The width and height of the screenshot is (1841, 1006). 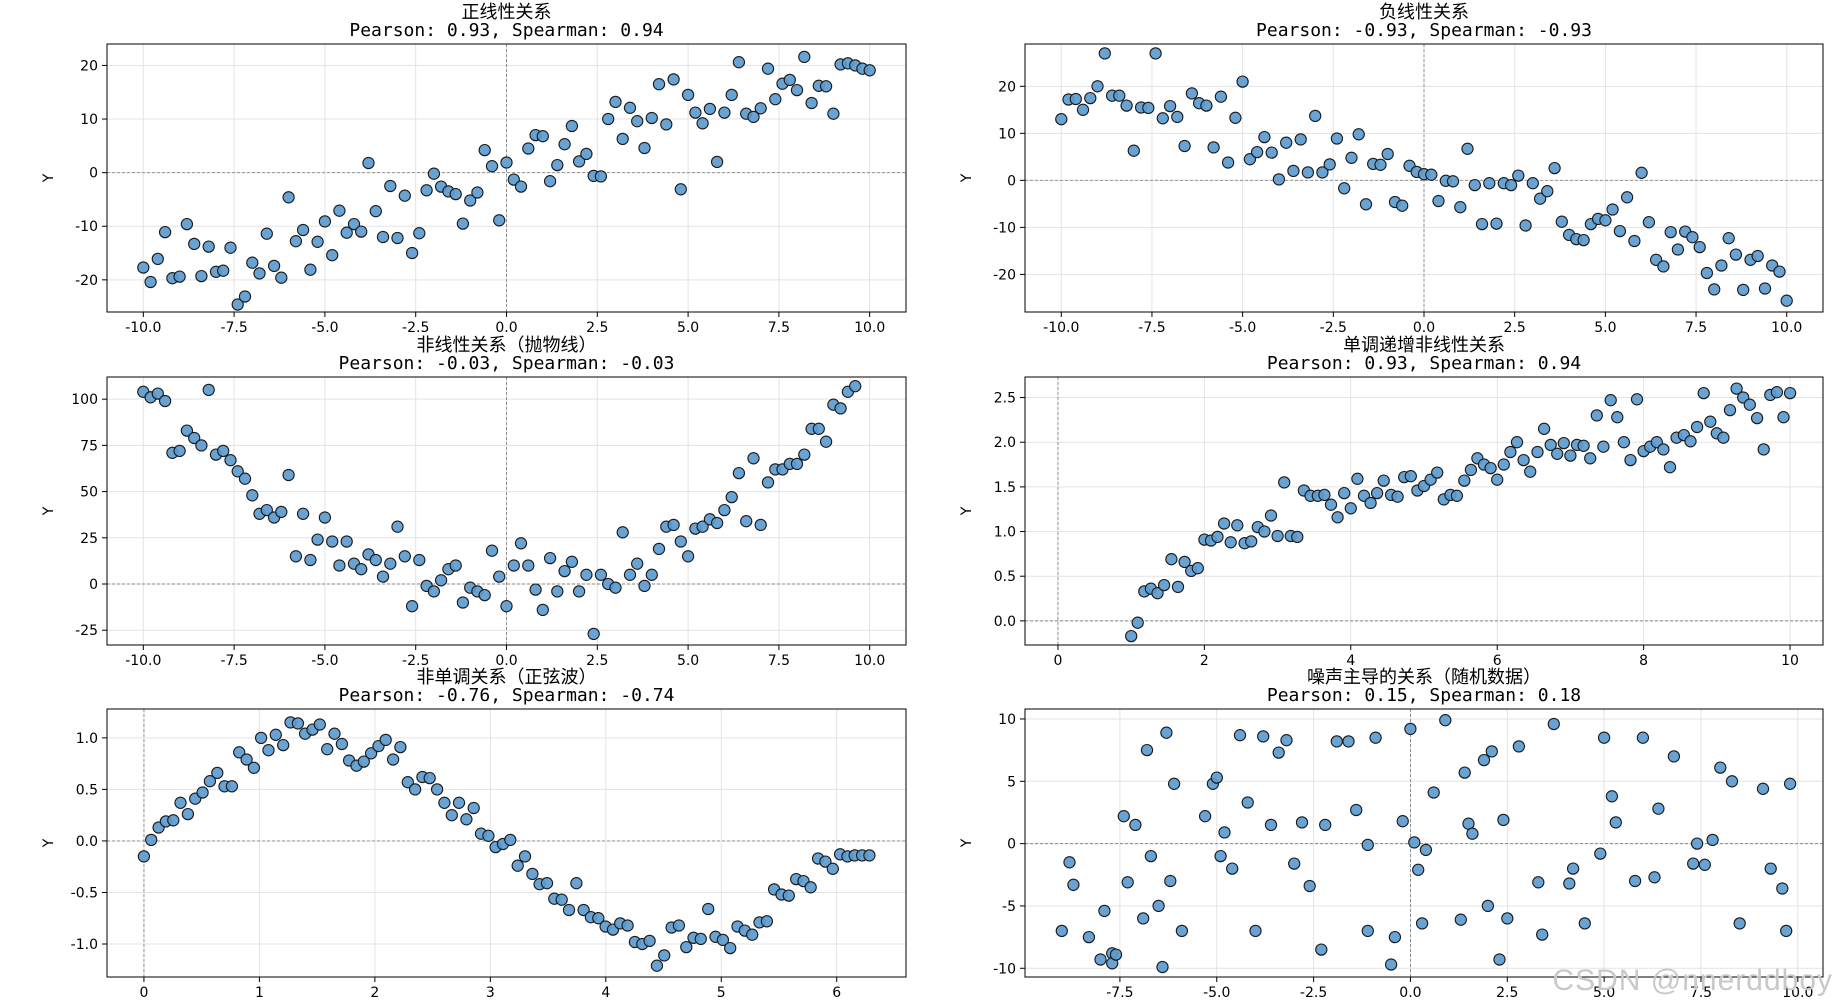 I want to click on x-tick-label: 0.0, so click(x=1410, y=993).